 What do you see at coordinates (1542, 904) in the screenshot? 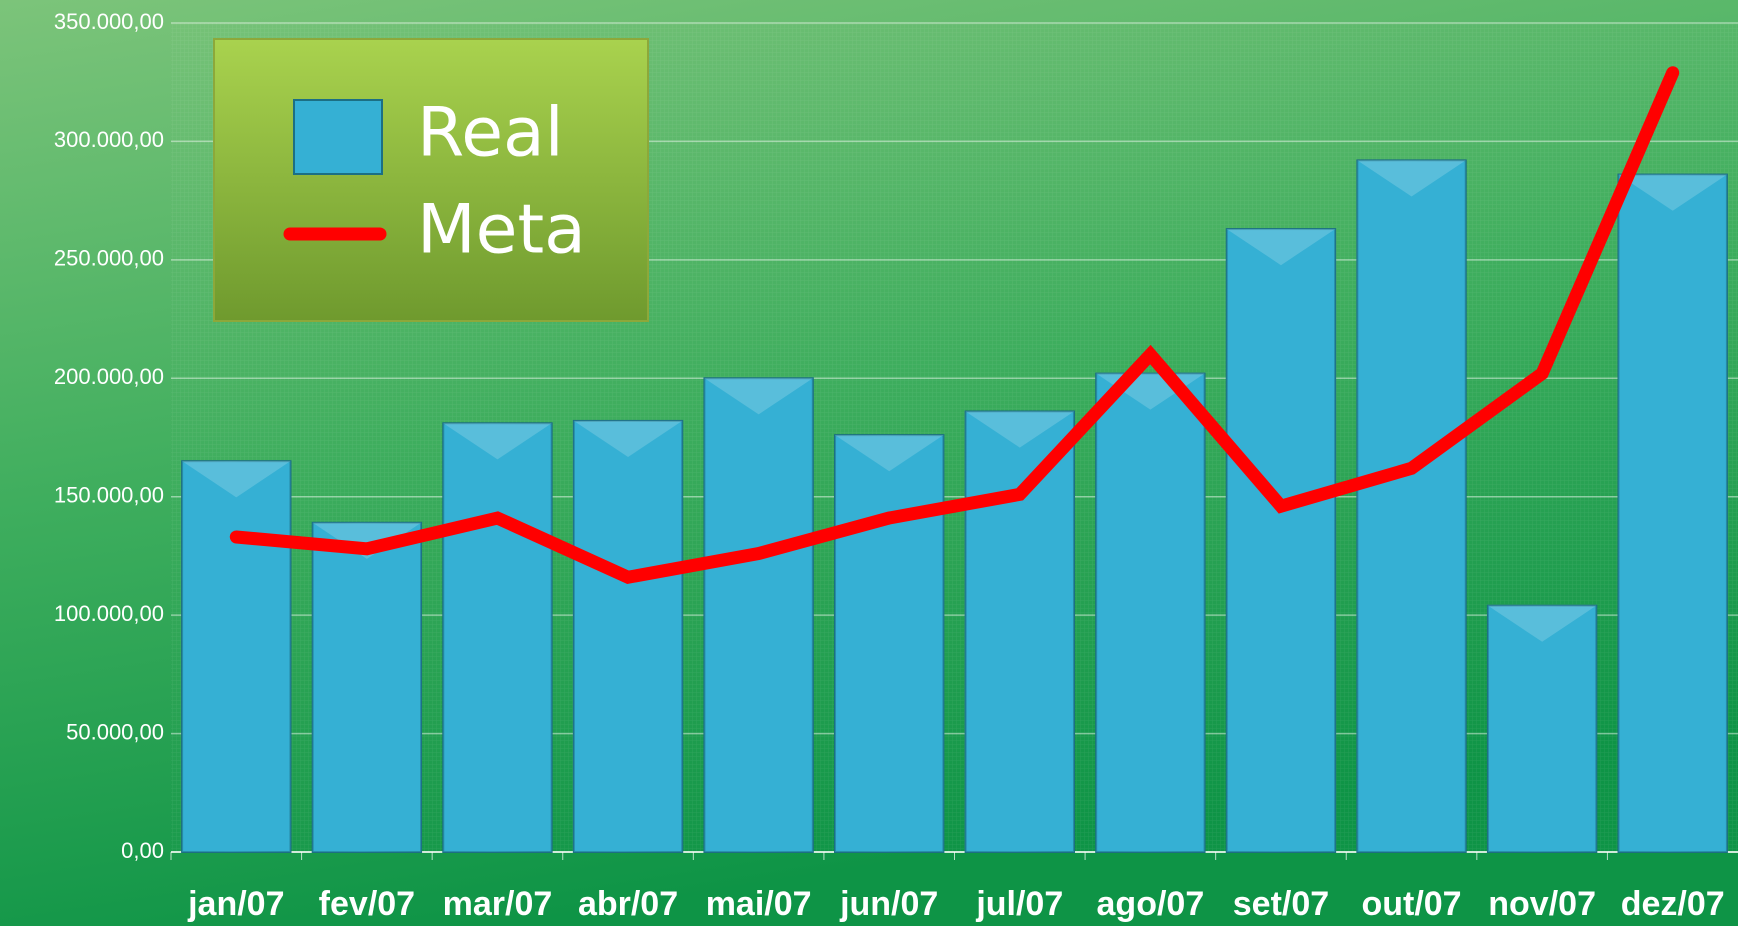
I see `x-tick-label: nov/07` at bounding box center [1542, 904].